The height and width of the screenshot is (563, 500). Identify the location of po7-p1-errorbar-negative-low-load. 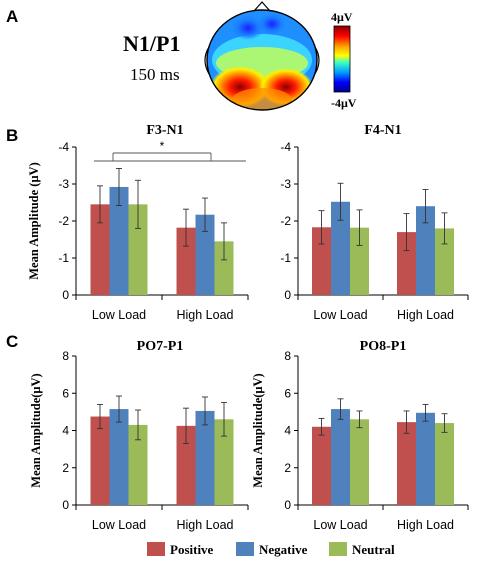
(119, 409).